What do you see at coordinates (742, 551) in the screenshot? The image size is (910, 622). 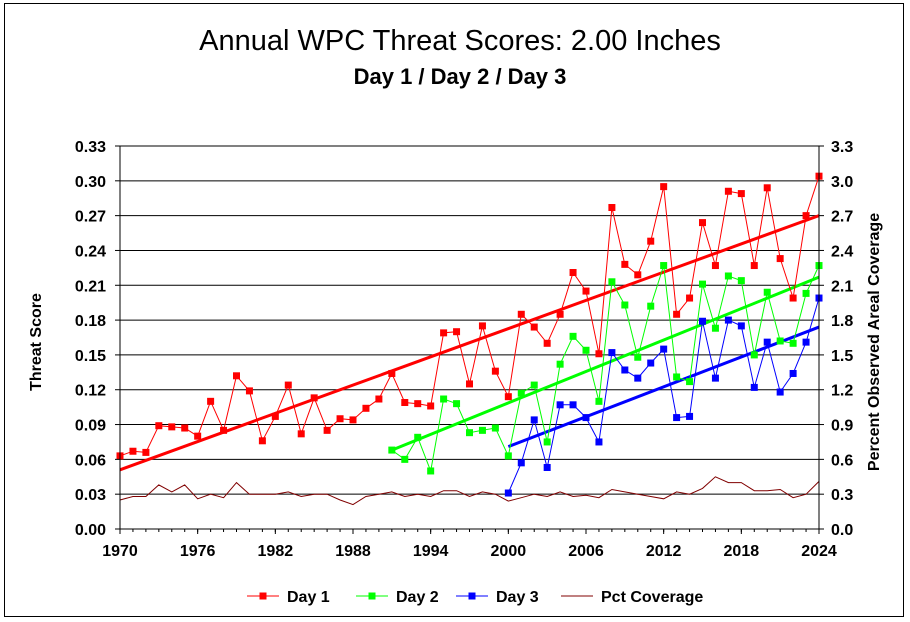 I see `x-tick-label: 2018` at bounding box center [742, 551].